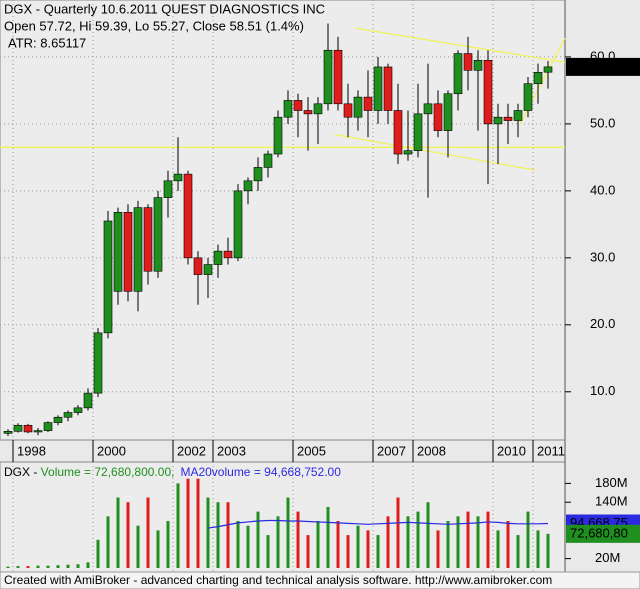  I want to click on x-tick-label: 2003, so click(231, 450).